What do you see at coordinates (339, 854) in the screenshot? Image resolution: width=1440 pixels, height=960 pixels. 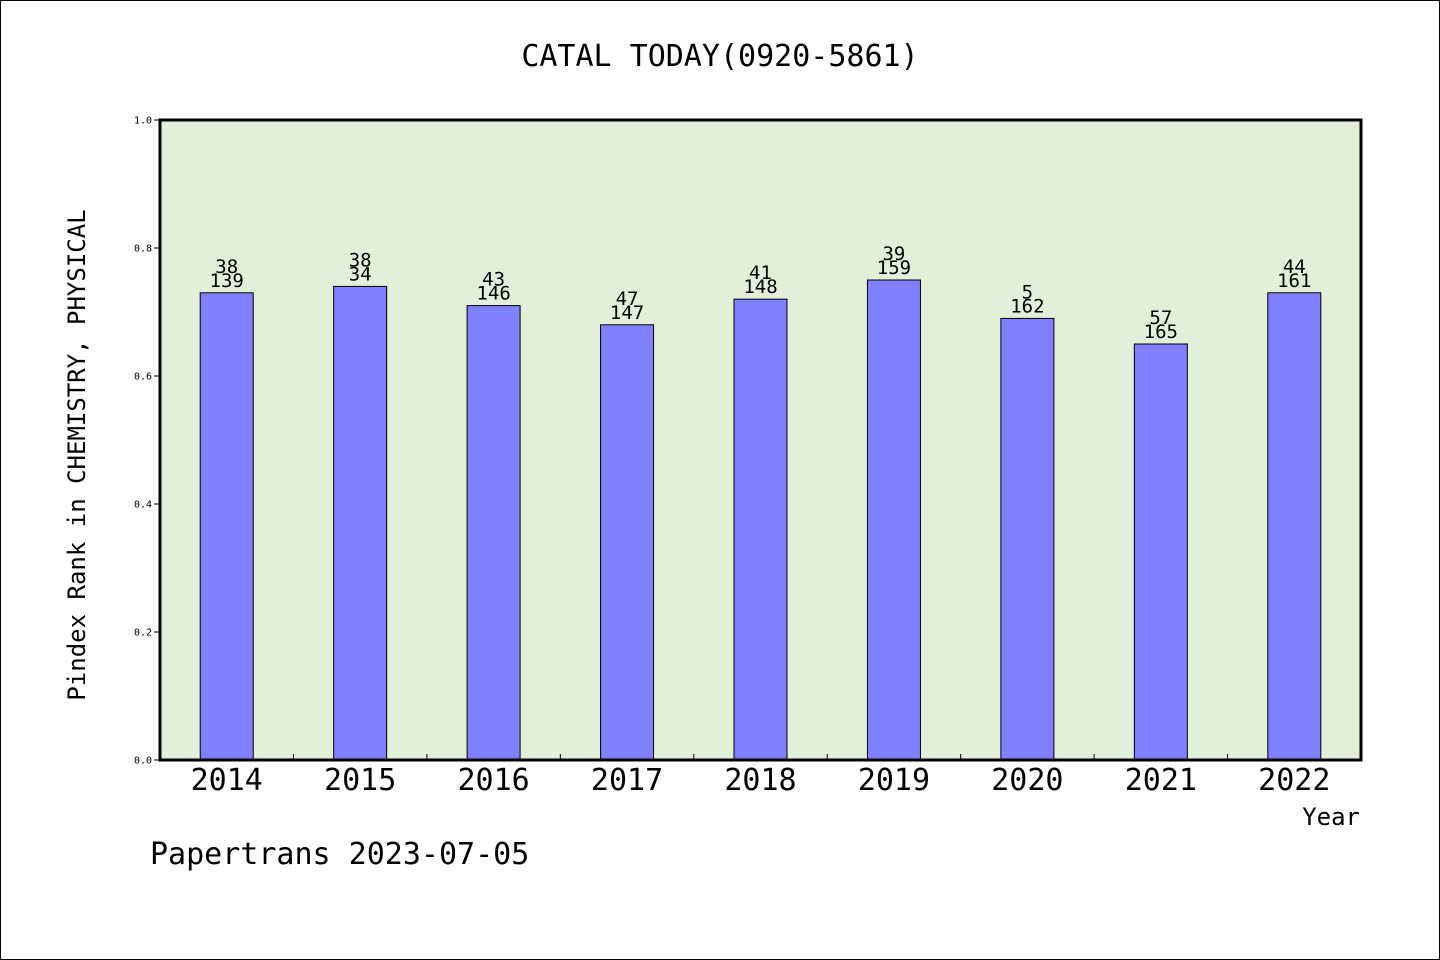 I see `footer-credit: Papertrans 2023-07-05` at bounding box center [339, 854].